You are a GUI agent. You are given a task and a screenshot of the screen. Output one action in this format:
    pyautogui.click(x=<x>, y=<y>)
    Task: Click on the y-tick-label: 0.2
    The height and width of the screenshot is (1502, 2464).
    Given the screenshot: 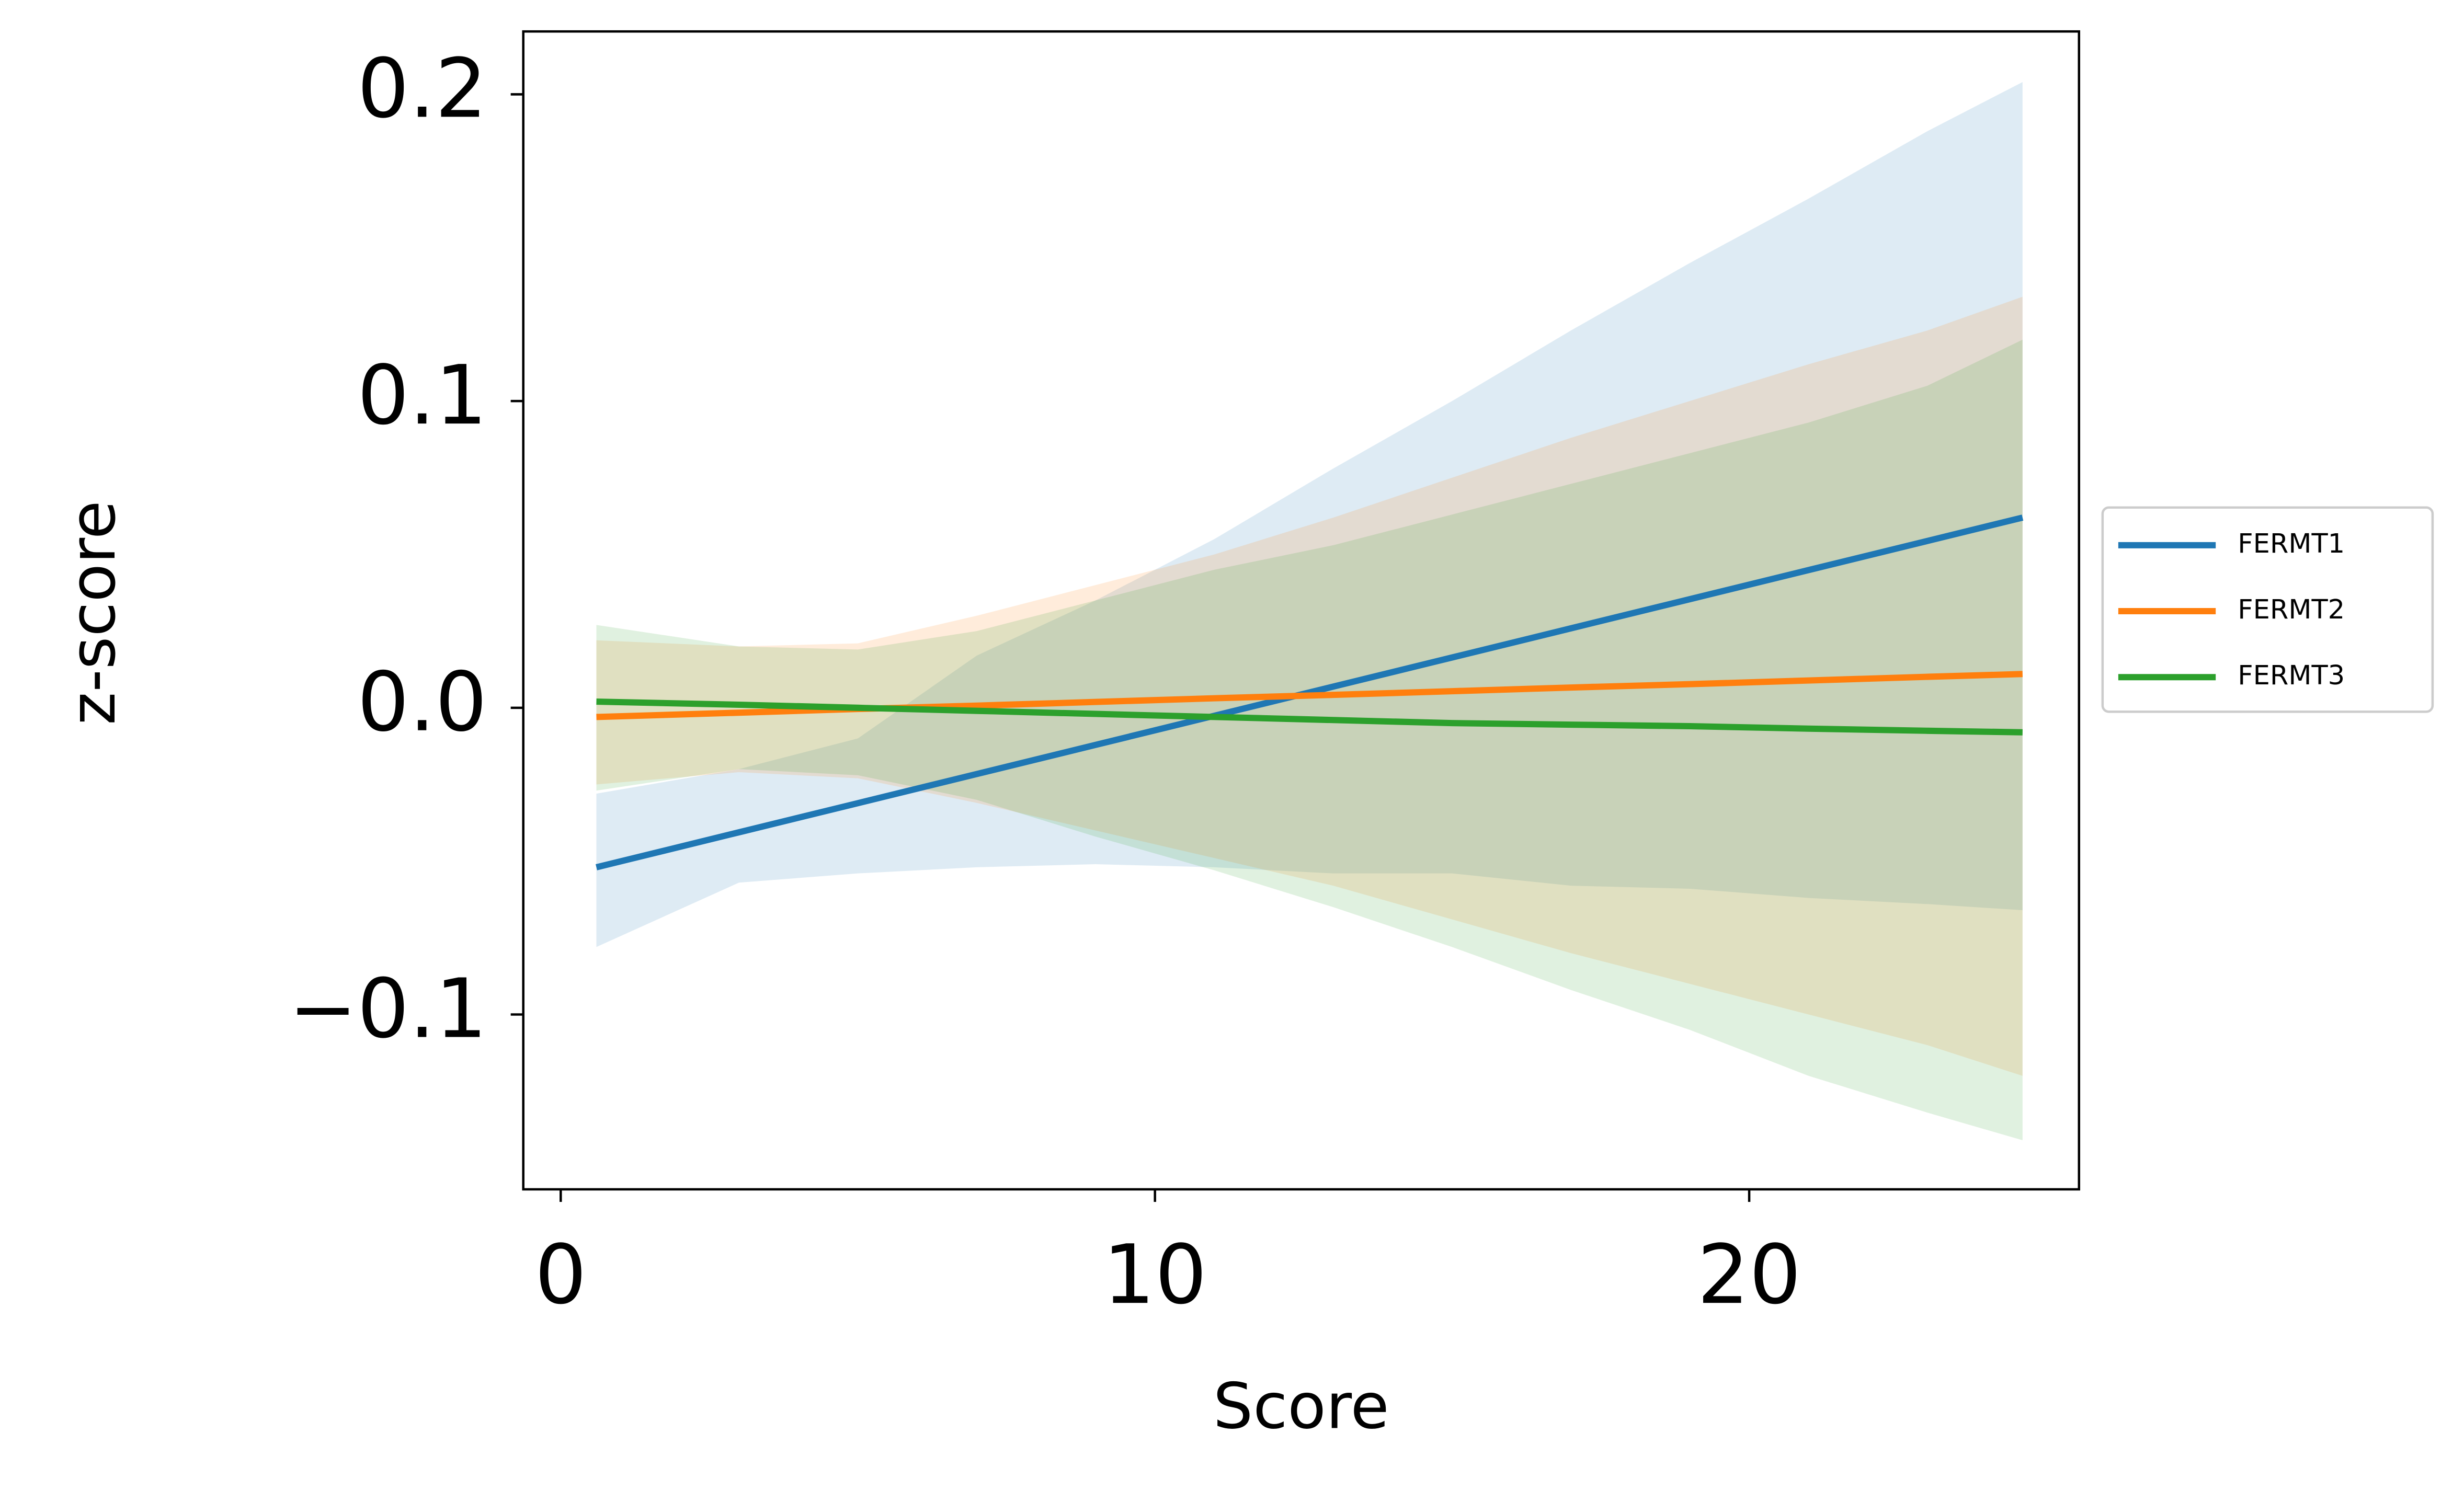 What is the action you would take?
    pyautogui.click(x=422, y=88)
    